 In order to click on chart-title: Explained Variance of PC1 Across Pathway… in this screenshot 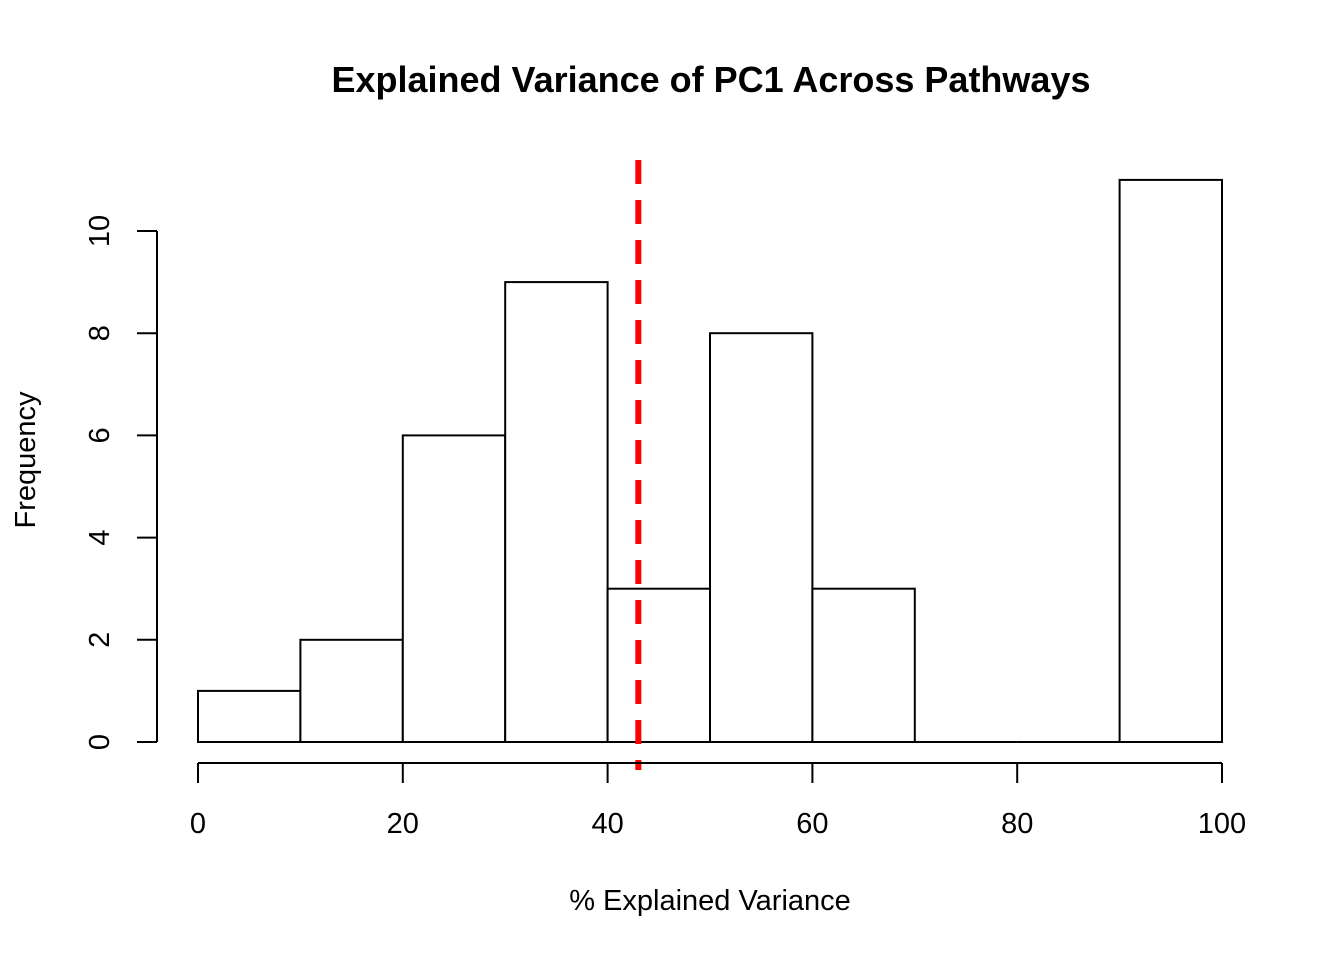, I will do `click(711, 79)`.